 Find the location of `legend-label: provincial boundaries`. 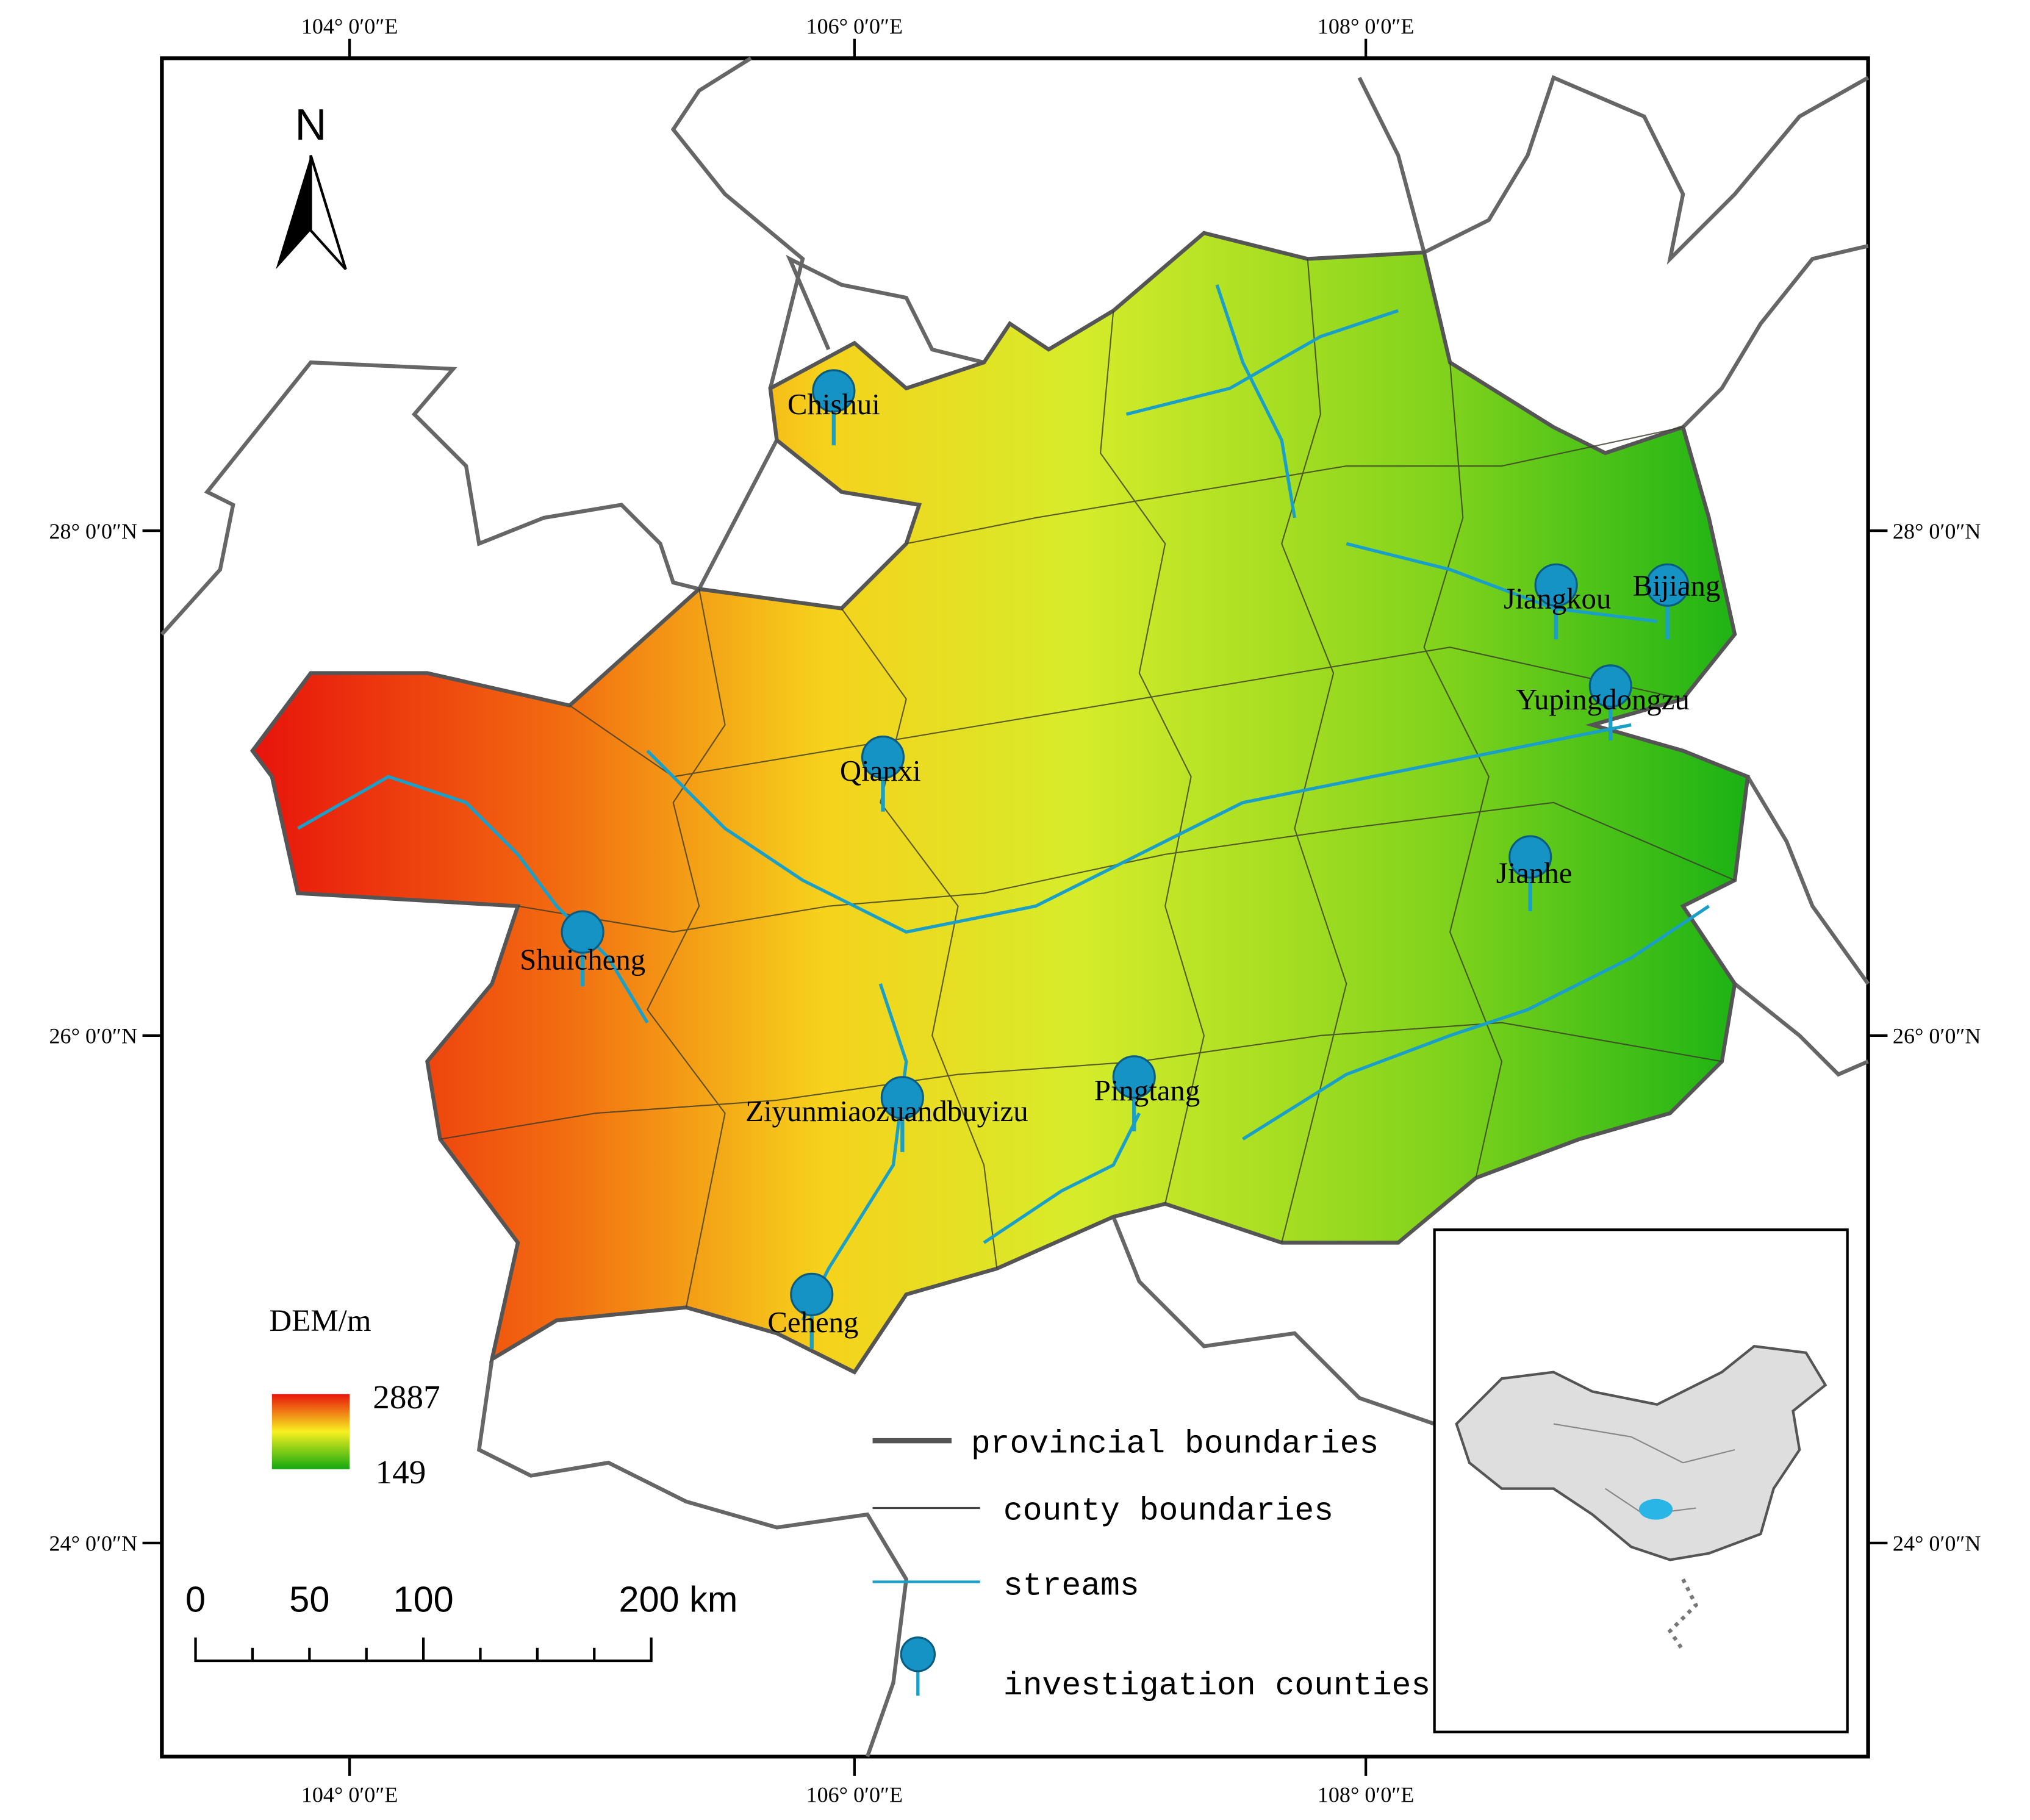

legend-label: provincial boundaries is located at coordinates (1175, 1443).